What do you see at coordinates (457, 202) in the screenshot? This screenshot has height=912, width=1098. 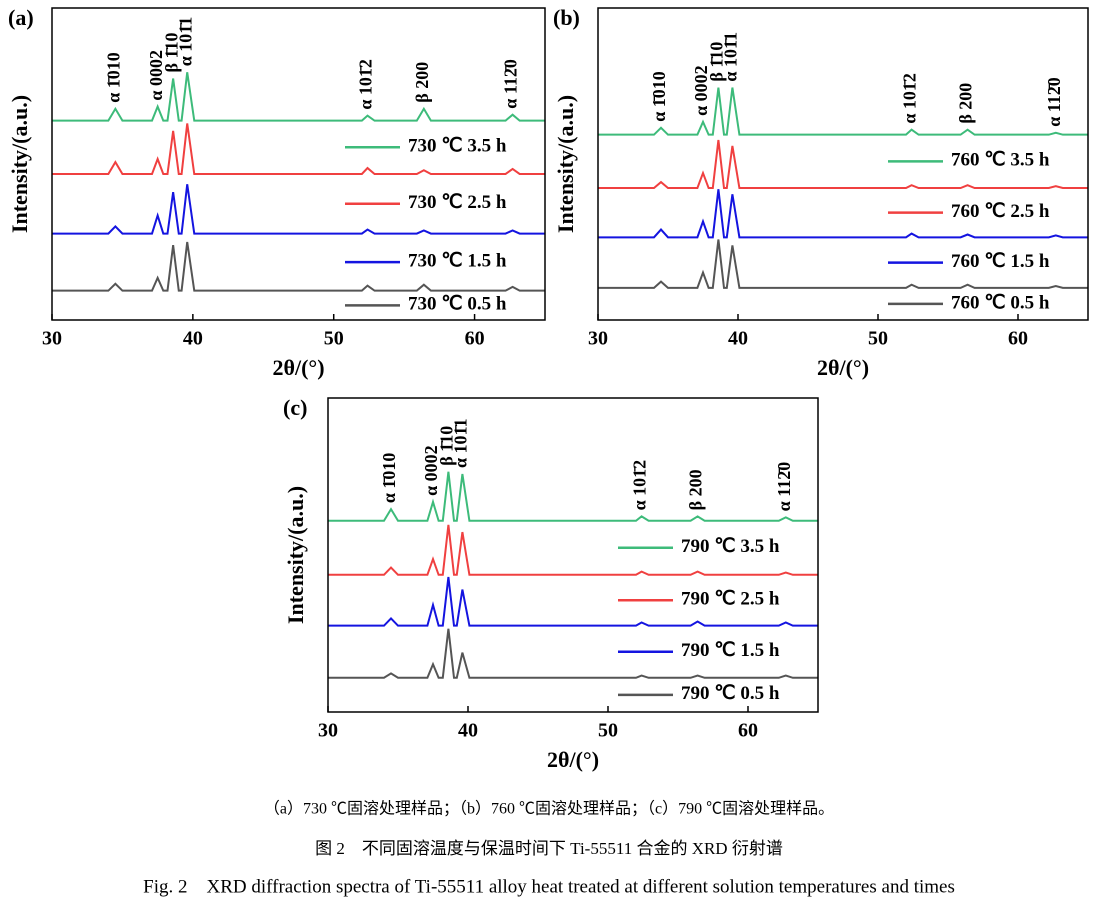 I see `legend-label: 730 ℃ 2.5 h` at bounding box center [457, 202].